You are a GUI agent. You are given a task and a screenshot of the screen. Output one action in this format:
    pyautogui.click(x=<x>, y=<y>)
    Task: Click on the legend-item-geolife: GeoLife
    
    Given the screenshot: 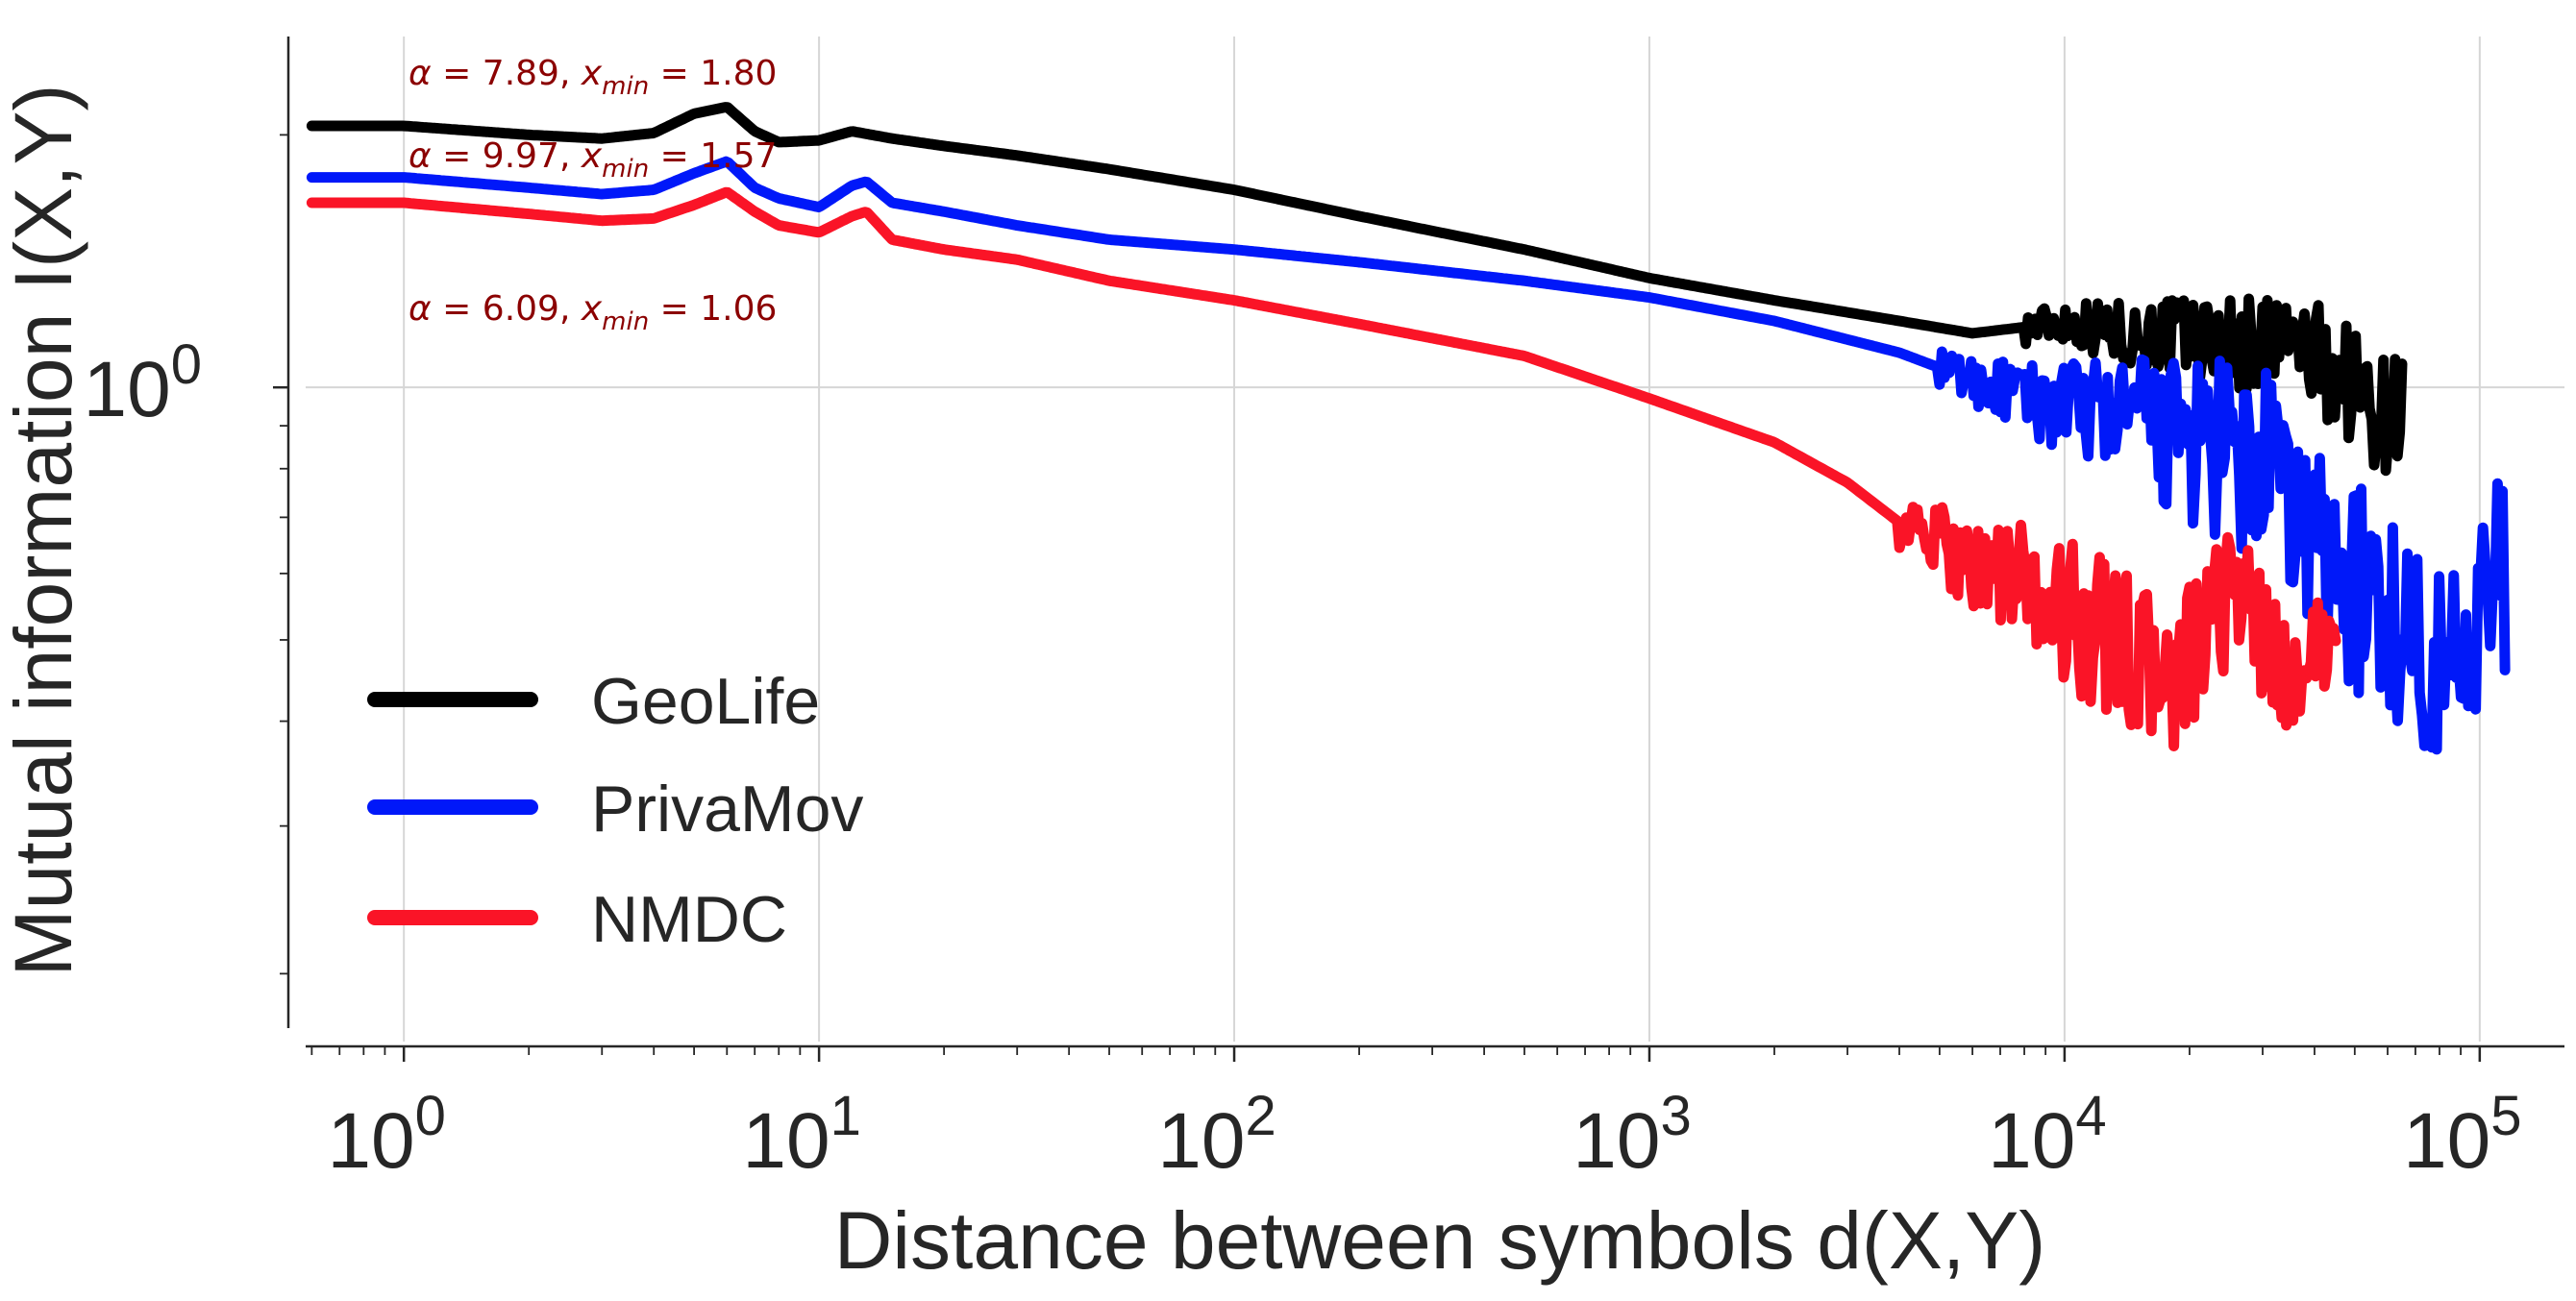 What is the action you would take?
    pyautogui.click(x=593, y=701)
    